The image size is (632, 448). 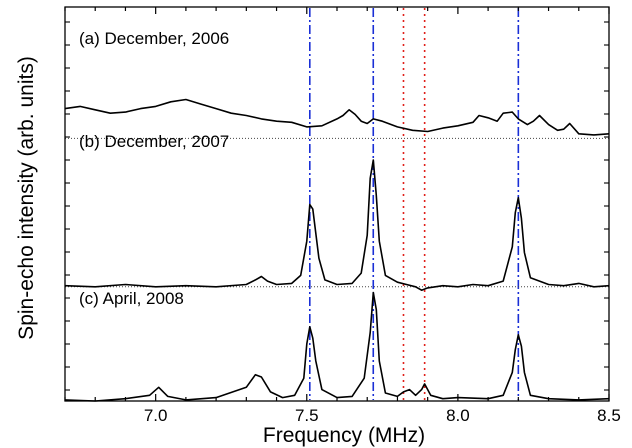 I want to click on x-tick-label-7.0: 7.0, so click(x=156, y=415).